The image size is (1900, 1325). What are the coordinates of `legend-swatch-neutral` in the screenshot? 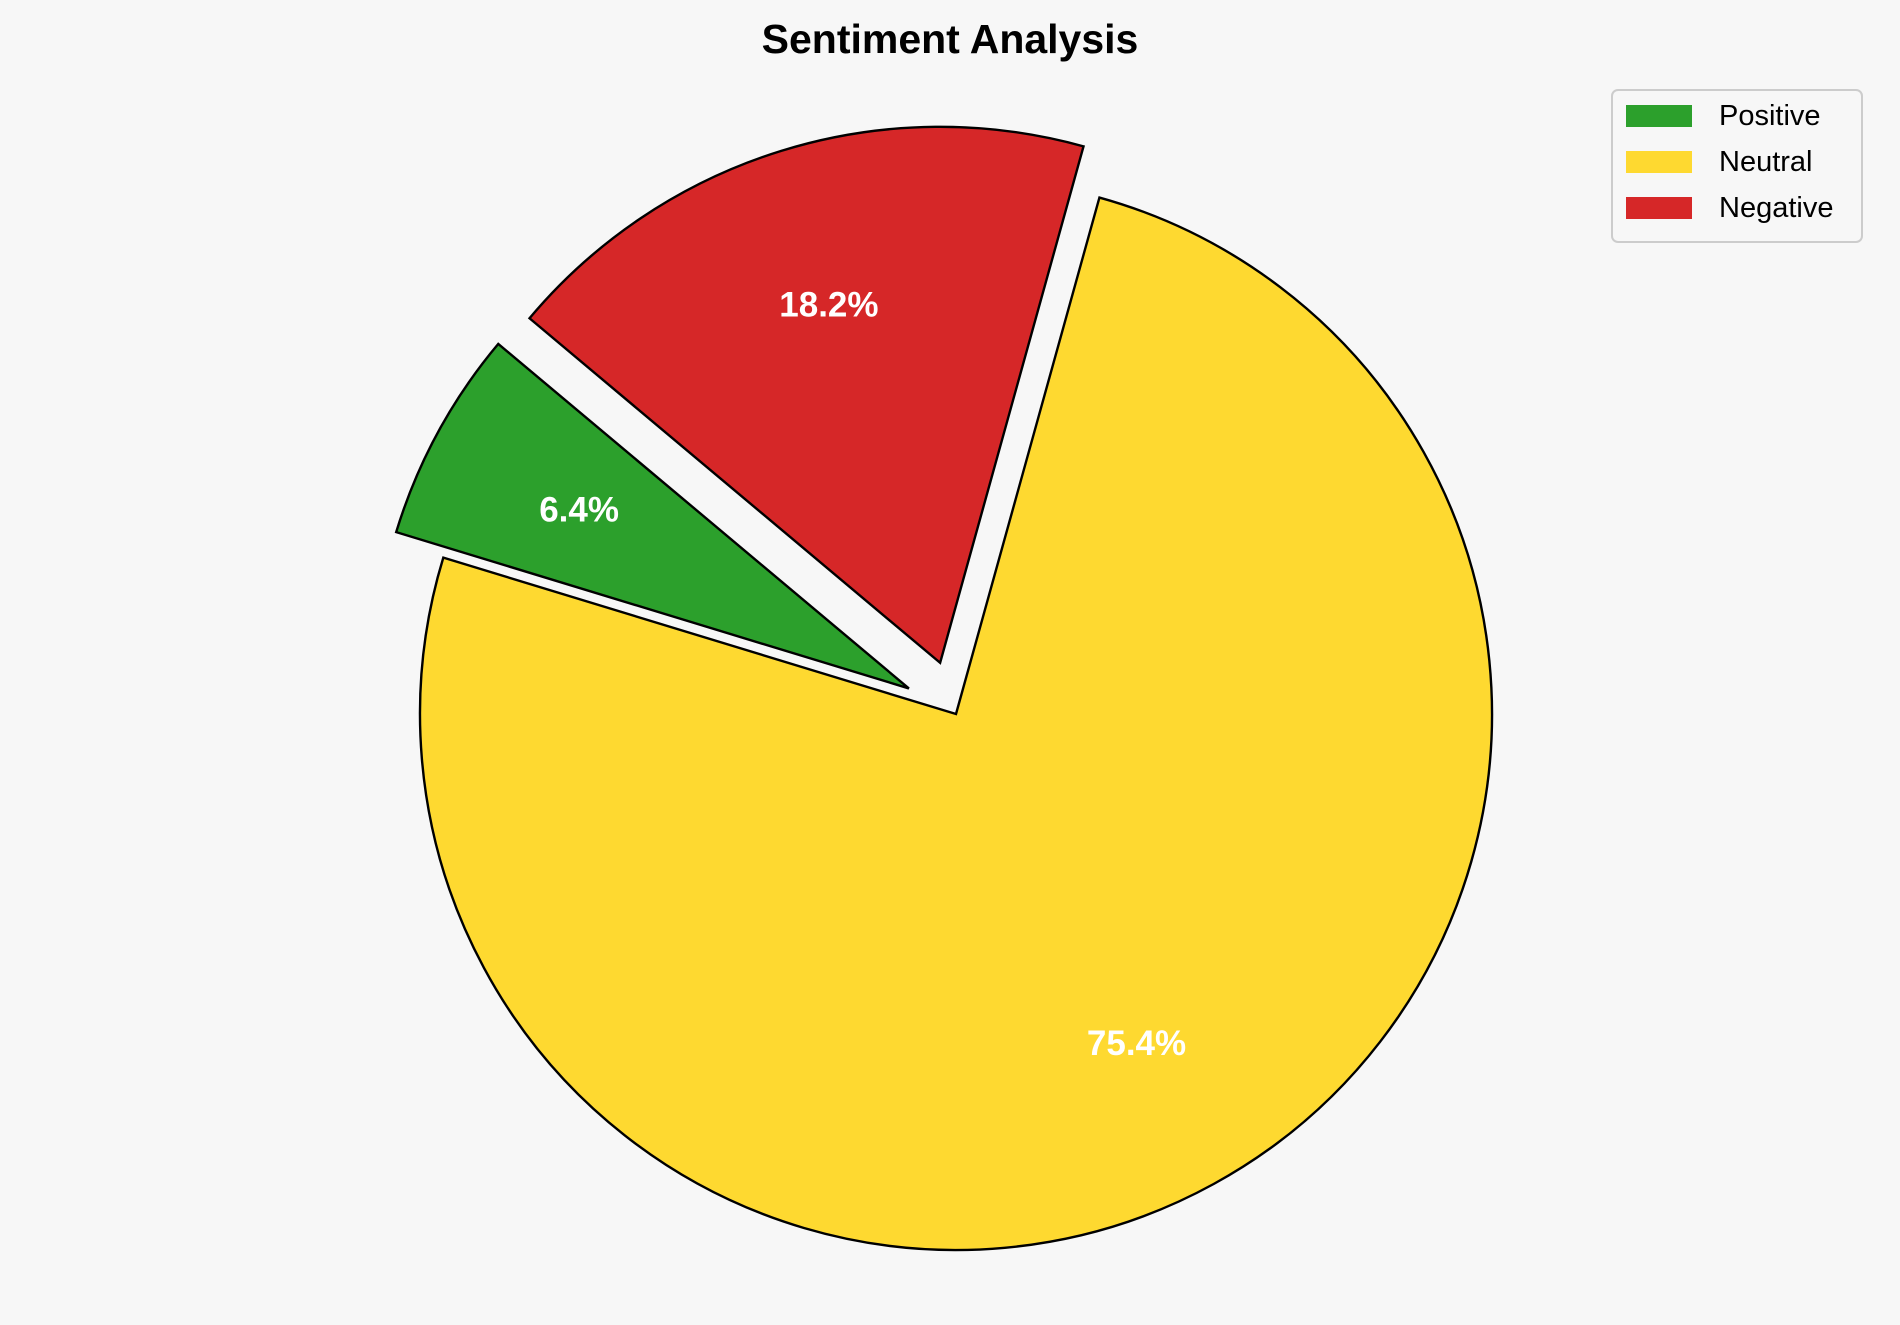 It's located at (1659, 162).